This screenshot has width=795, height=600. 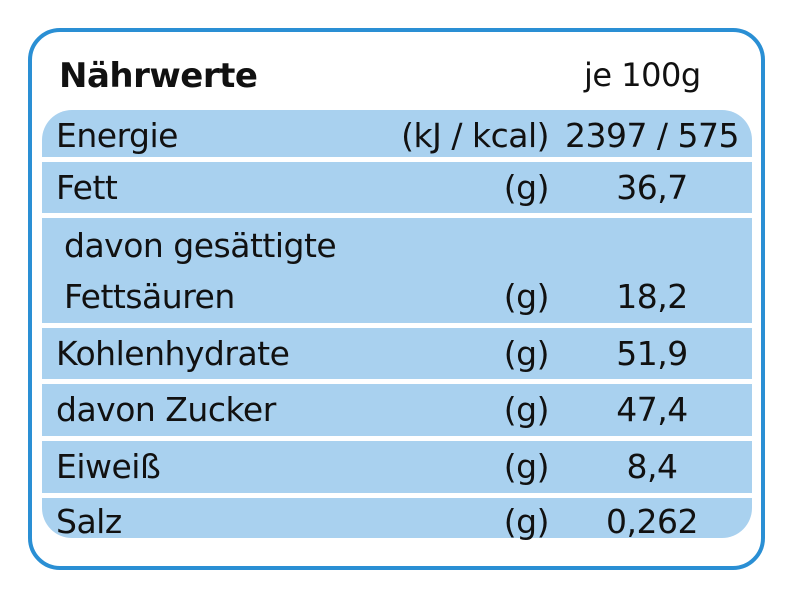 I want to click on row-value: 18,2, so click(x=652, y=296).